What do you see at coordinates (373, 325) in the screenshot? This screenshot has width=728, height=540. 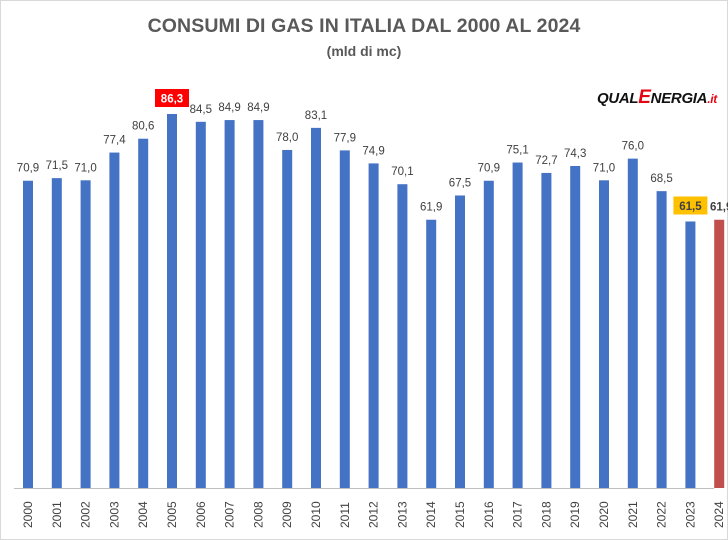 I see `bar-2012` at bounding box center [373, 325].